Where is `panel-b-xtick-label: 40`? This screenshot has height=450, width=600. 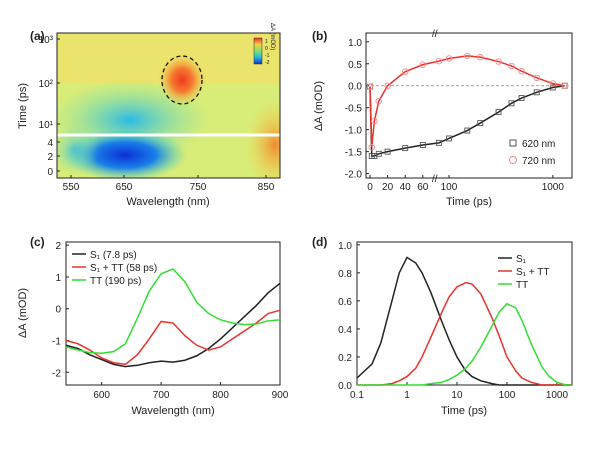
panel-b-xtick-label: 40 is located at coordinates (406, 187).